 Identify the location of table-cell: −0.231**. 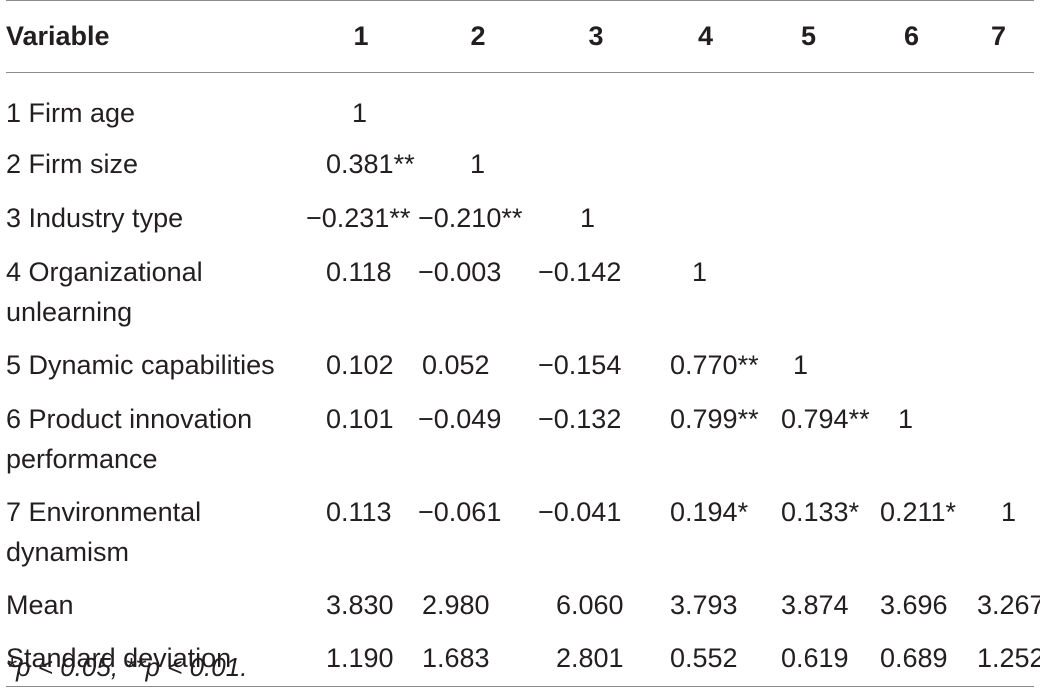
(358, 218).